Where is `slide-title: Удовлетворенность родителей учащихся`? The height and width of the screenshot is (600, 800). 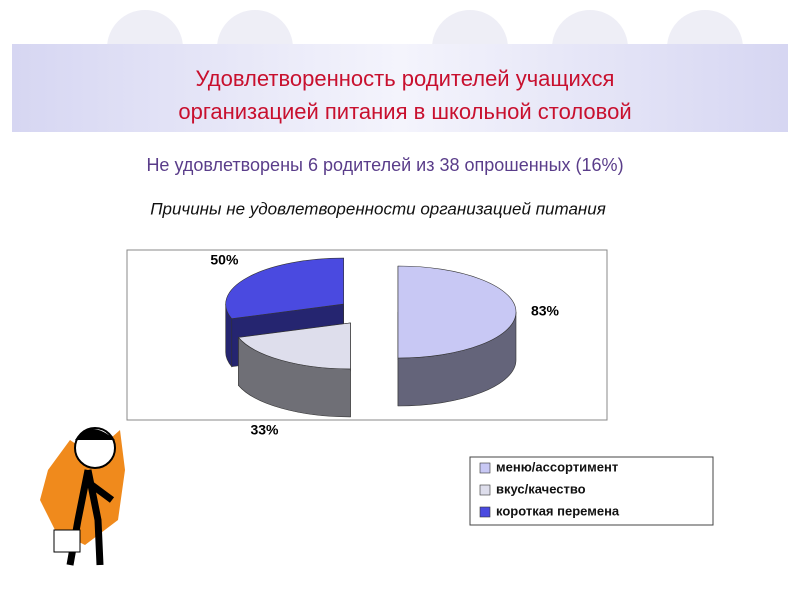
slide-title: Удовлетворенность родителей учащихся is located at coordinates (405, 78).